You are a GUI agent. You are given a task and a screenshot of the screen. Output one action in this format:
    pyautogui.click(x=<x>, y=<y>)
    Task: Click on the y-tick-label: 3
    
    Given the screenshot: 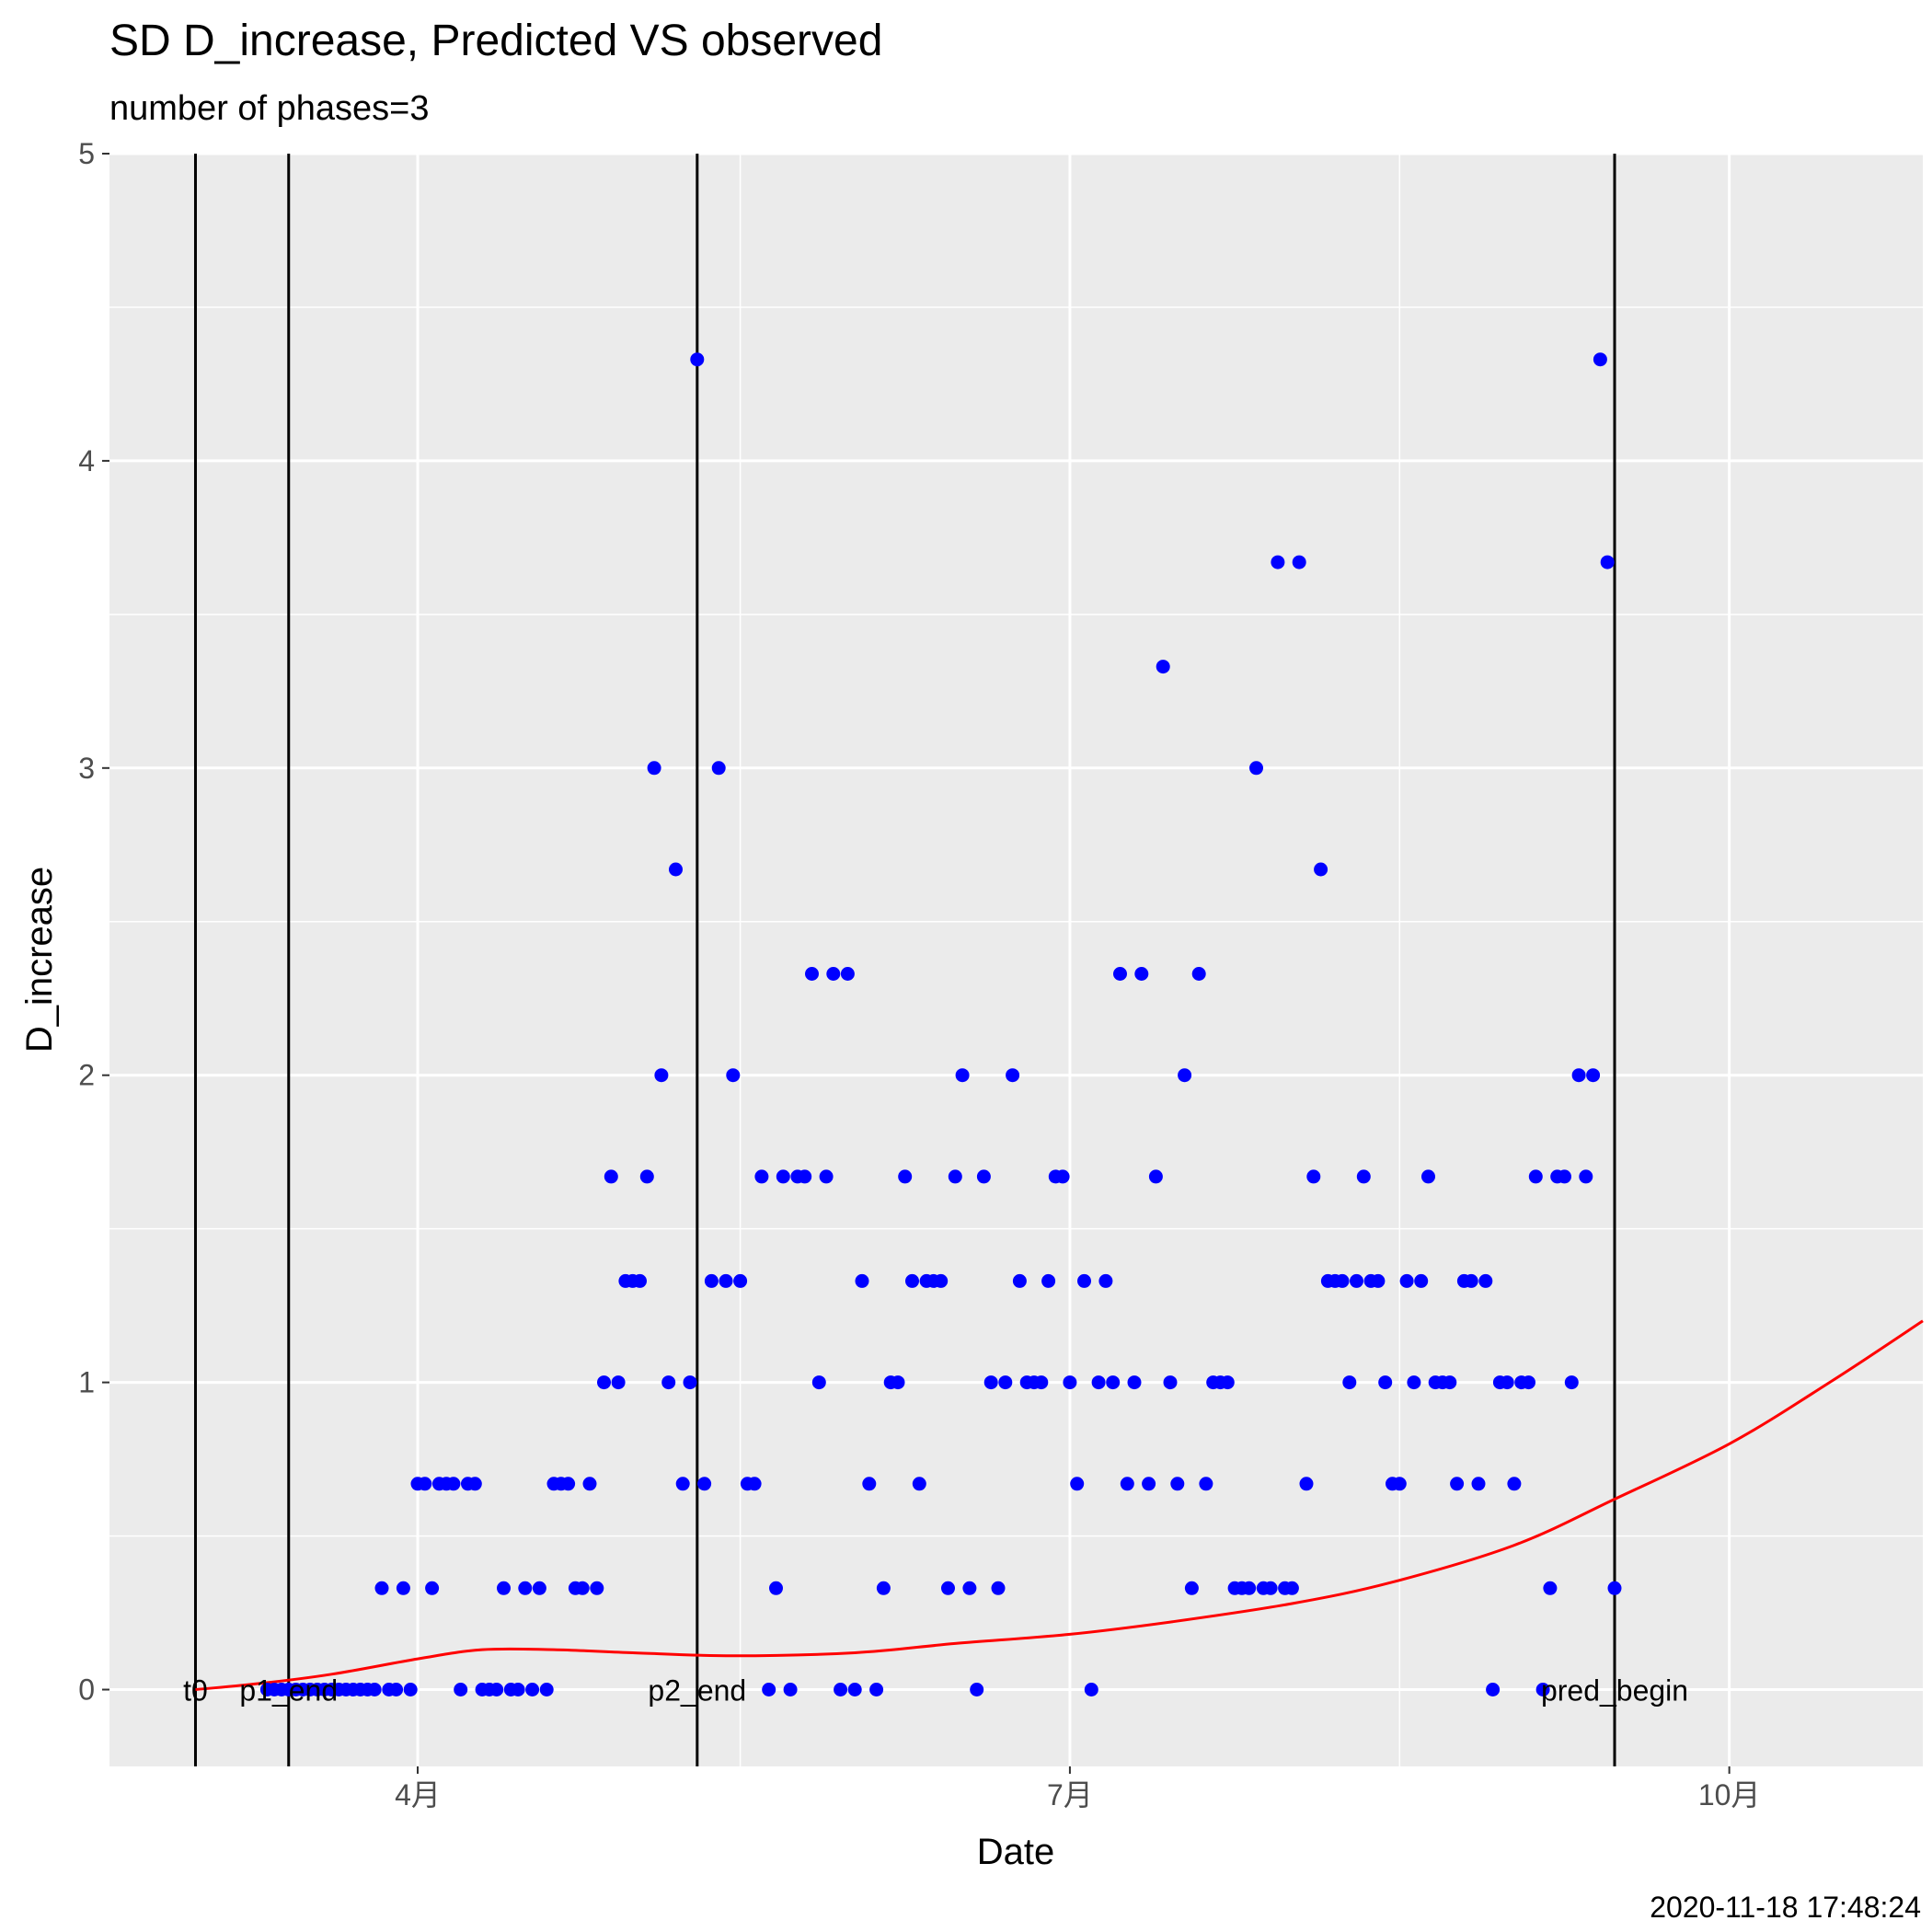 What is the action you would take?
    pyautogui.click(x=86, y=768)
    